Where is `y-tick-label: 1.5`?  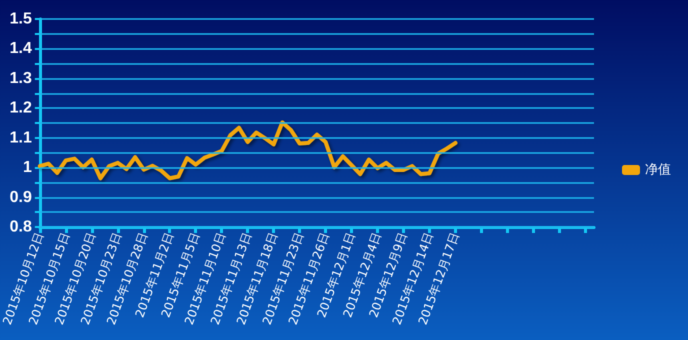 y-tick-label: 1.5 is located at coordinates (21, 19).